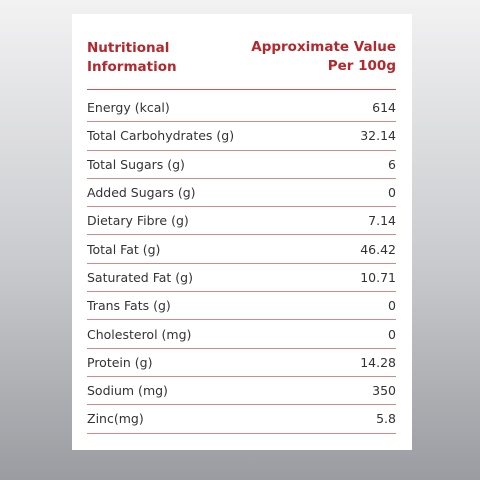  Describe the element at coordinates (241, 363) in the screenshot. I see `table-row: Protein (g) 14.28` at that location.